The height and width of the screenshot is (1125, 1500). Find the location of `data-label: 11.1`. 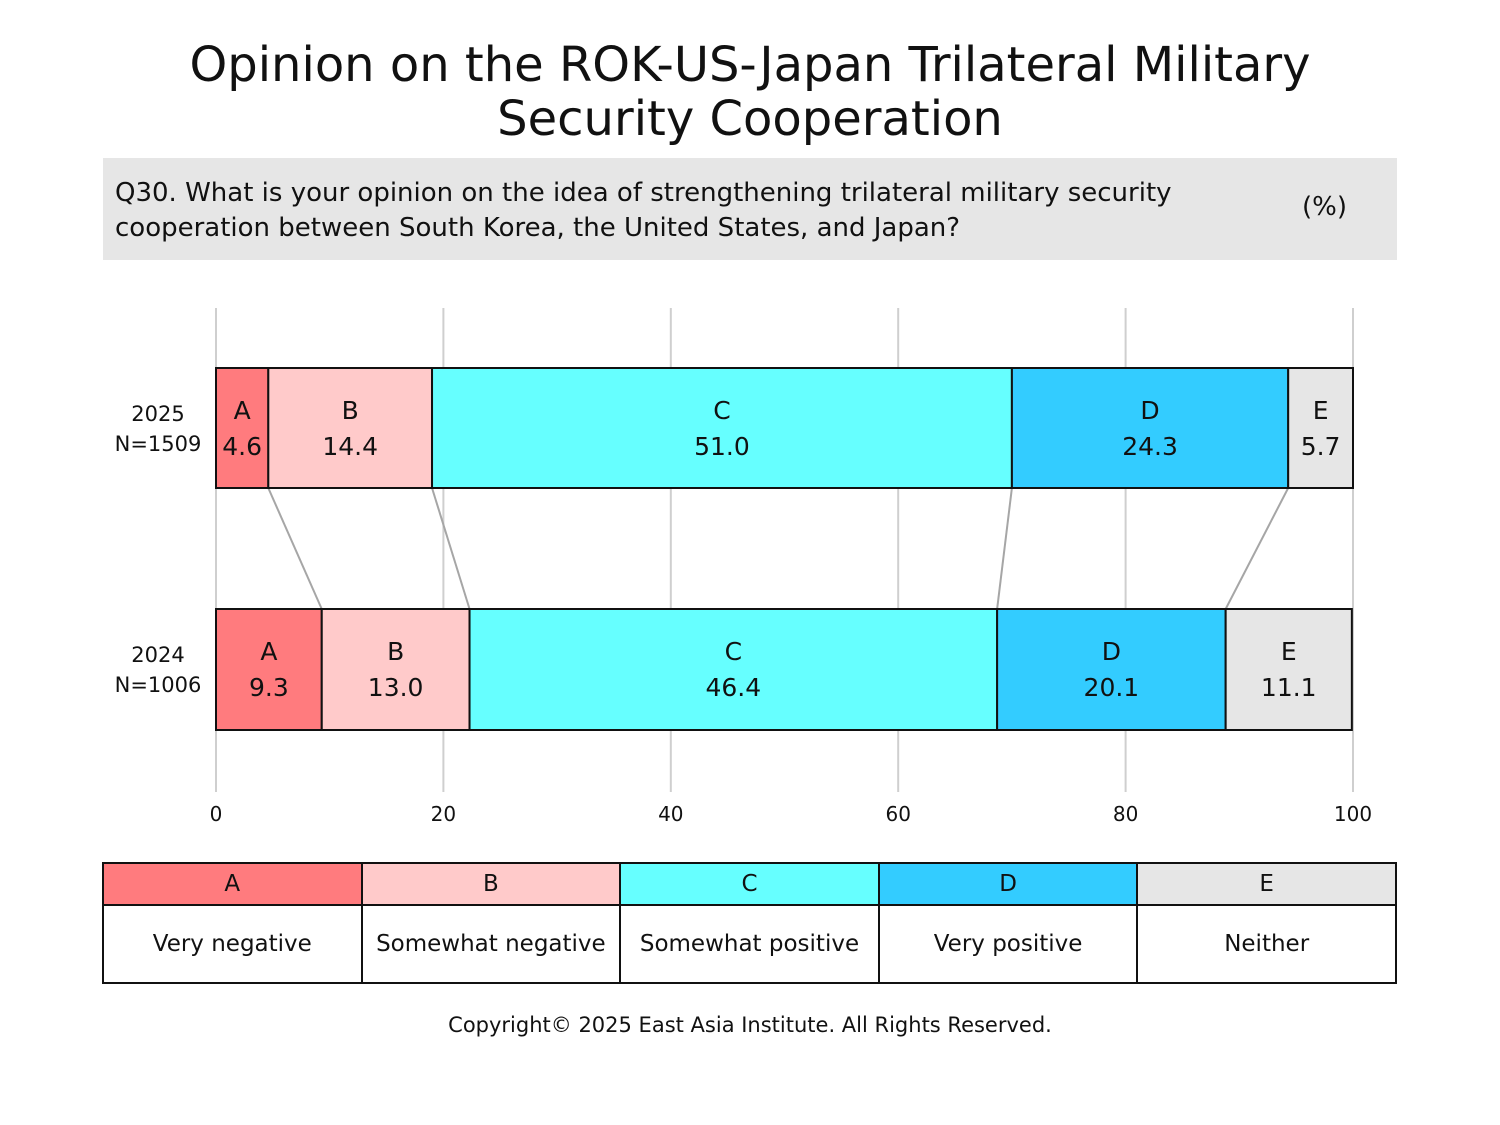

data-label: 11.1 is located at coordinates (1289, 687).